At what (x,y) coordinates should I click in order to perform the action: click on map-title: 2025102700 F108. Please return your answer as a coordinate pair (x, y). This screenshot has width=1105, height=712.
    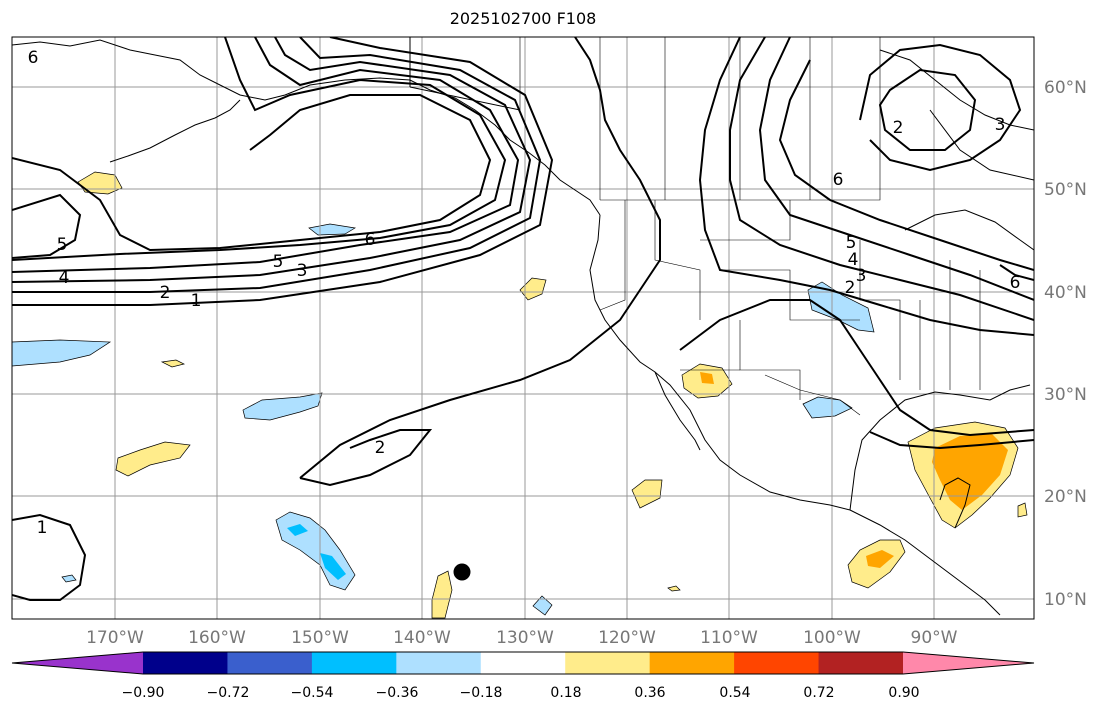
    Looking at the image, I should click on (523, 18).